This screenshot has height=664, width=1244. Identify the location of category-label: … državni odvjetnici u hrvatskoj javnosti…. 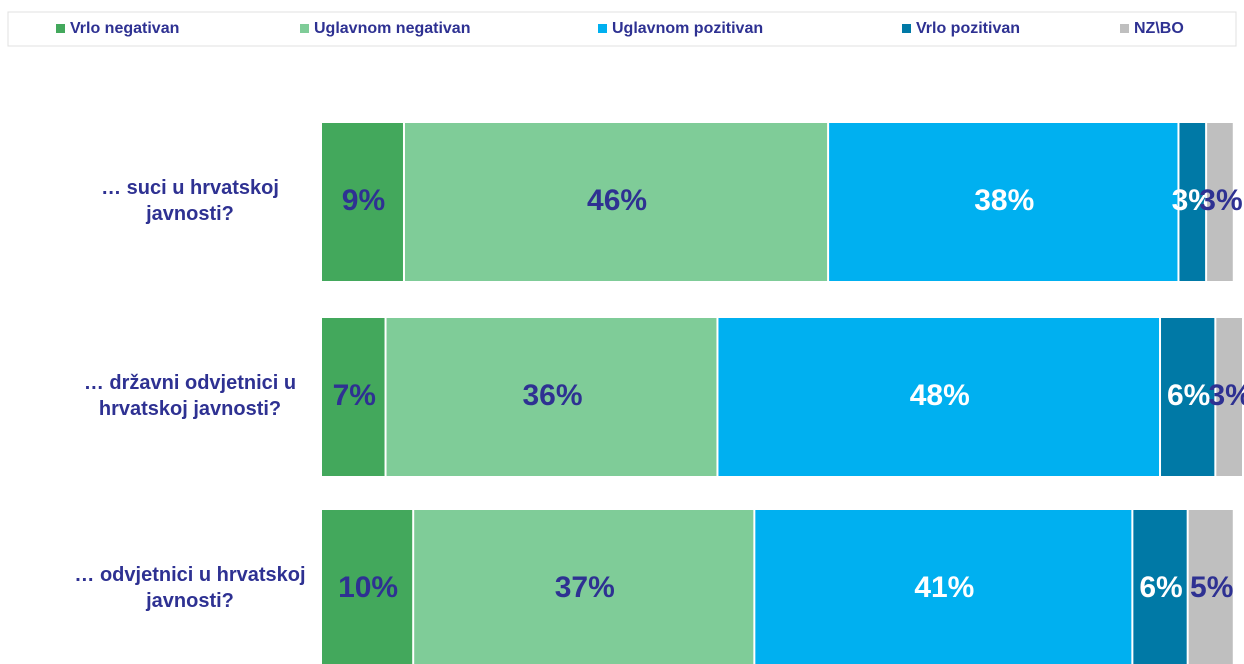
(190, 396).